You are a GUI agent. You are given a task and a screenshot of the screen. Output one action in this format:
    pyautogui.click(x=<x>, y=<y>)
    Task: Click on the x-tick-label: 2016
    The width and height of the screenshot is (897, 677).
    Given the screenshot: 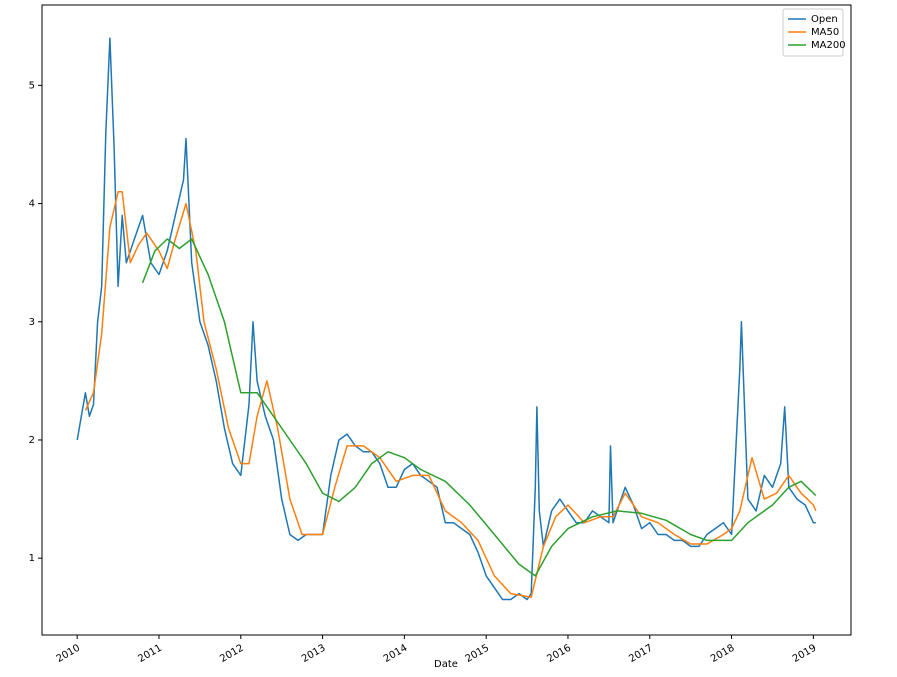 What is the action you would take?
    pyautogui.click(x=559, y=654)
    